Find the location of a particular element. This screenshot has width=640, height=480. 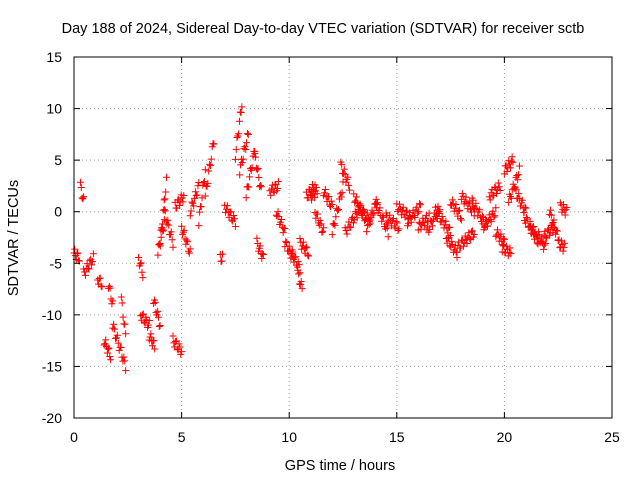

x-tick-label: 10 is located at coordinates (289, 437).